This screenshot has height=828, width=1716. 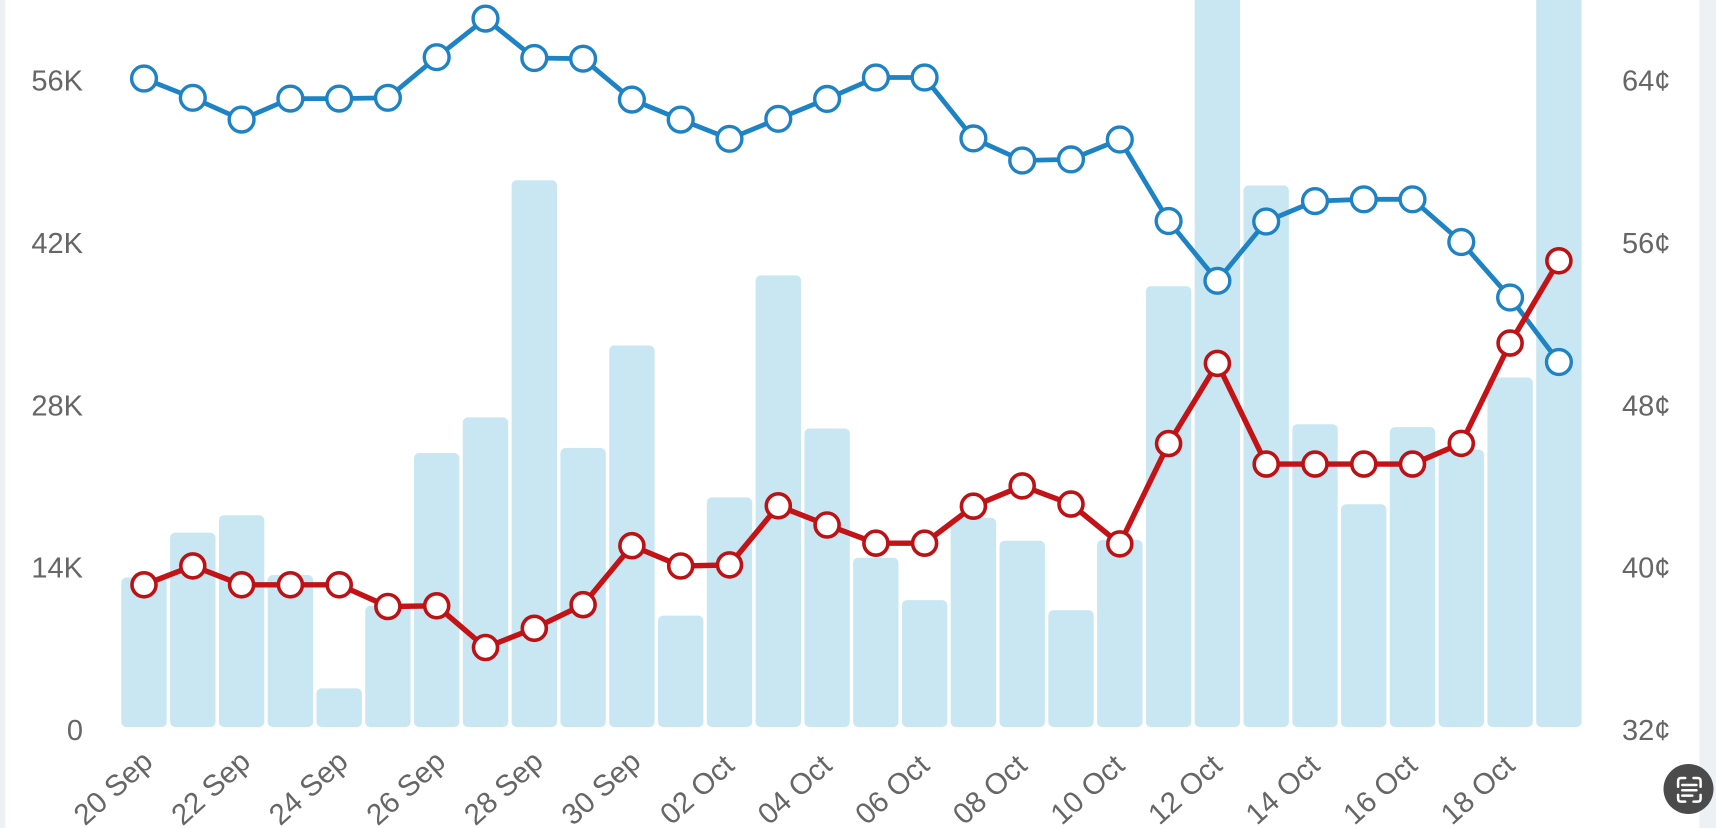 What do you see at coordinates (1646, 244) in the screenshot?
I see `svg-text: 56¢` at bounding box center [1646, 244].